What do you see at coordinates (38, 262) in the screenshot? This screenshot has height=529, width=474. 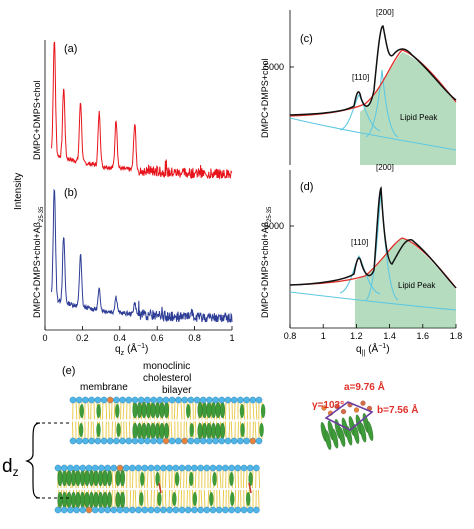 I see `panel-b-ylabel: DMPC+DMPS+chol+Aβ25-35` at bounding box center [38, 262].